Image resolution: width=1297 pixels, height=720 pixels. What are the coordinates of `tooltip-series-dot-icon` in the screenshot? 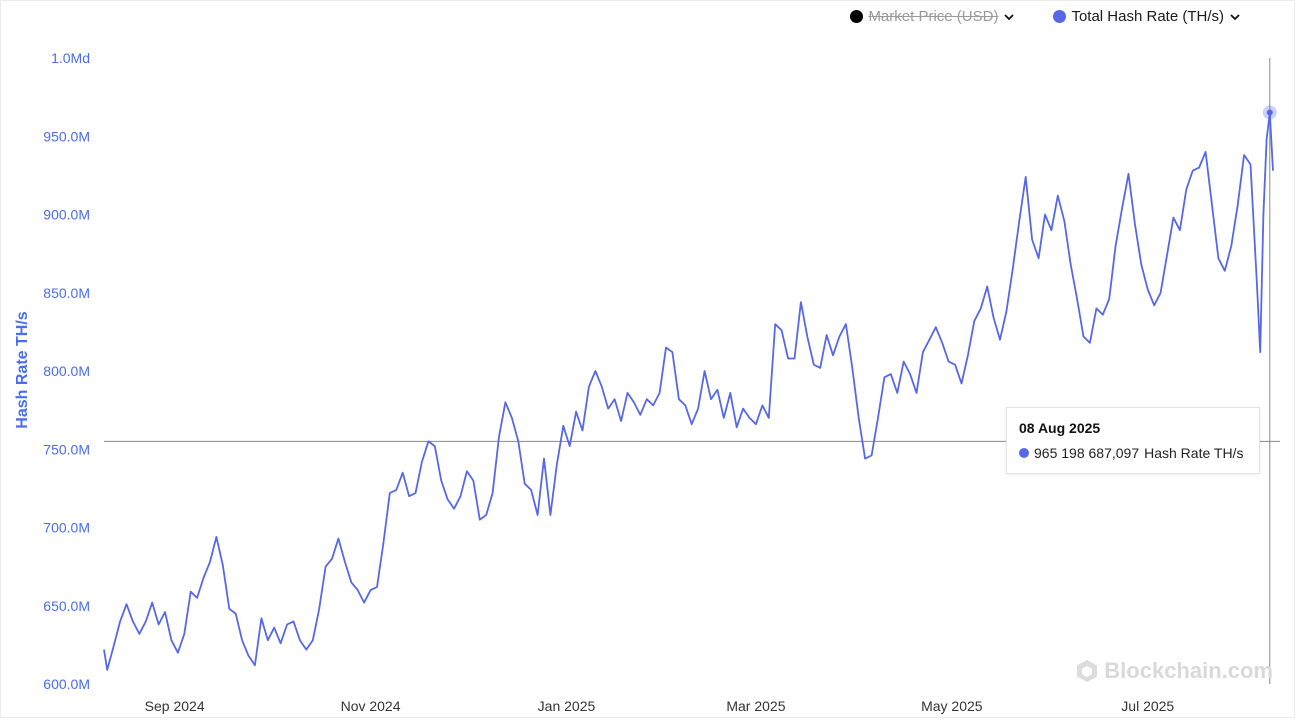 It's located at (1024, 453).